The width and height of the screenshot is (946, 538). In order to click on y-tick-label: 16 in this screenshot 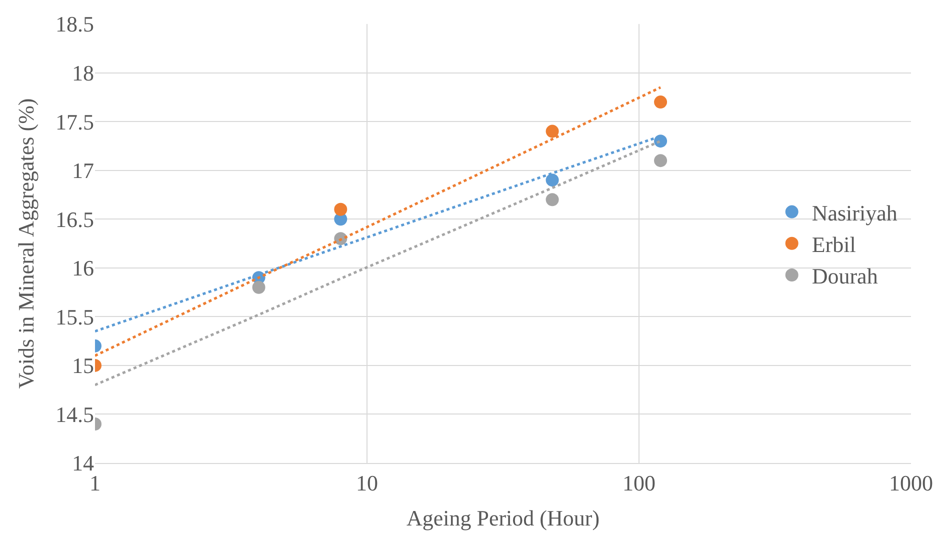, I will do `click(83, 268)`.